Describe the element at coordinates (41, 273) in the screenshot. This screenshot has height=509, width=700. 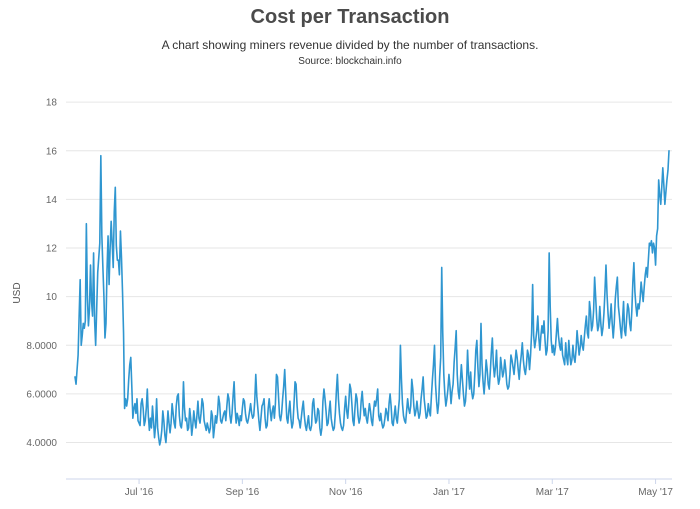
I see `y-axis-ticks: 4.0000 6.0000 8.0000 10 12 14 16 18` at that location.